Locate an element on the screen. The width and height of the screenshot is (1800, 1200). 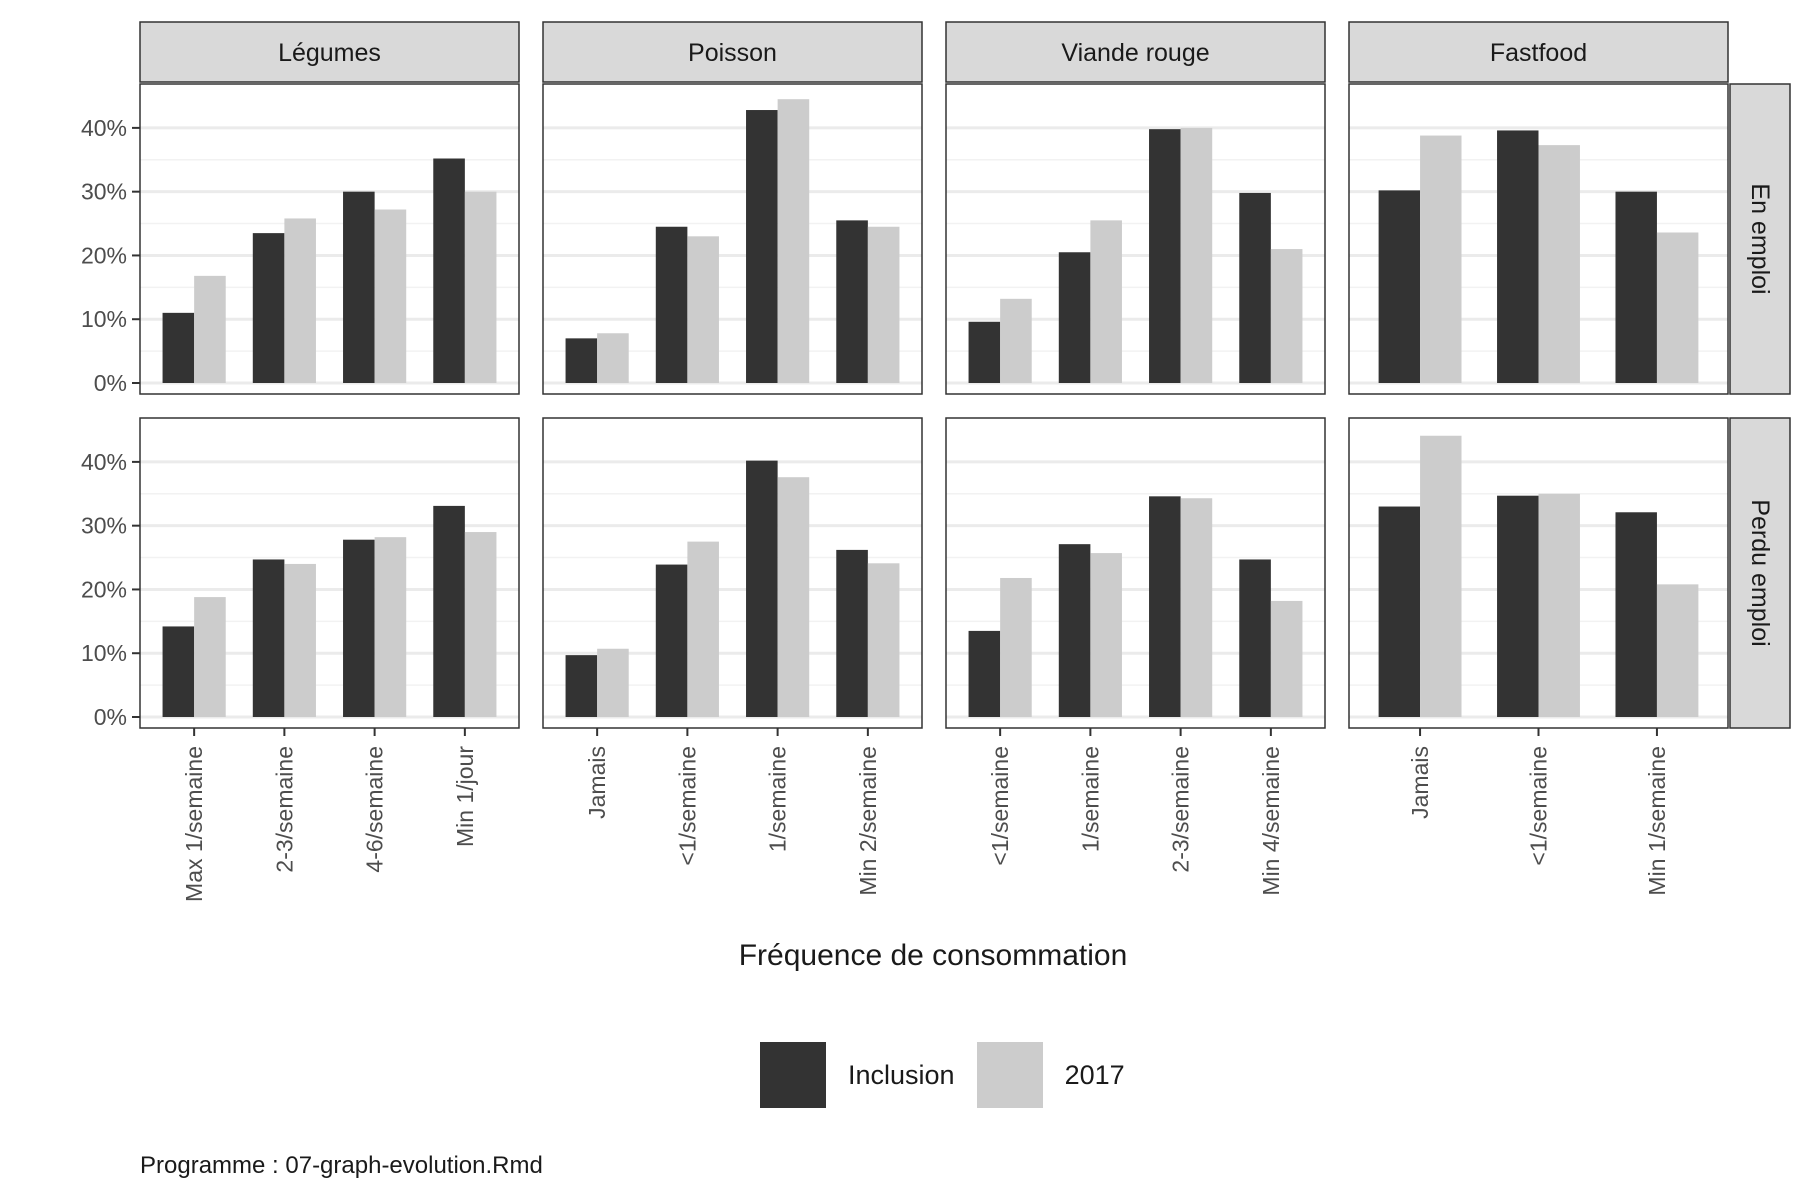
facet-strip-label-perdu-emploi: Perdu emploi is located at coordinates (1760, 572).